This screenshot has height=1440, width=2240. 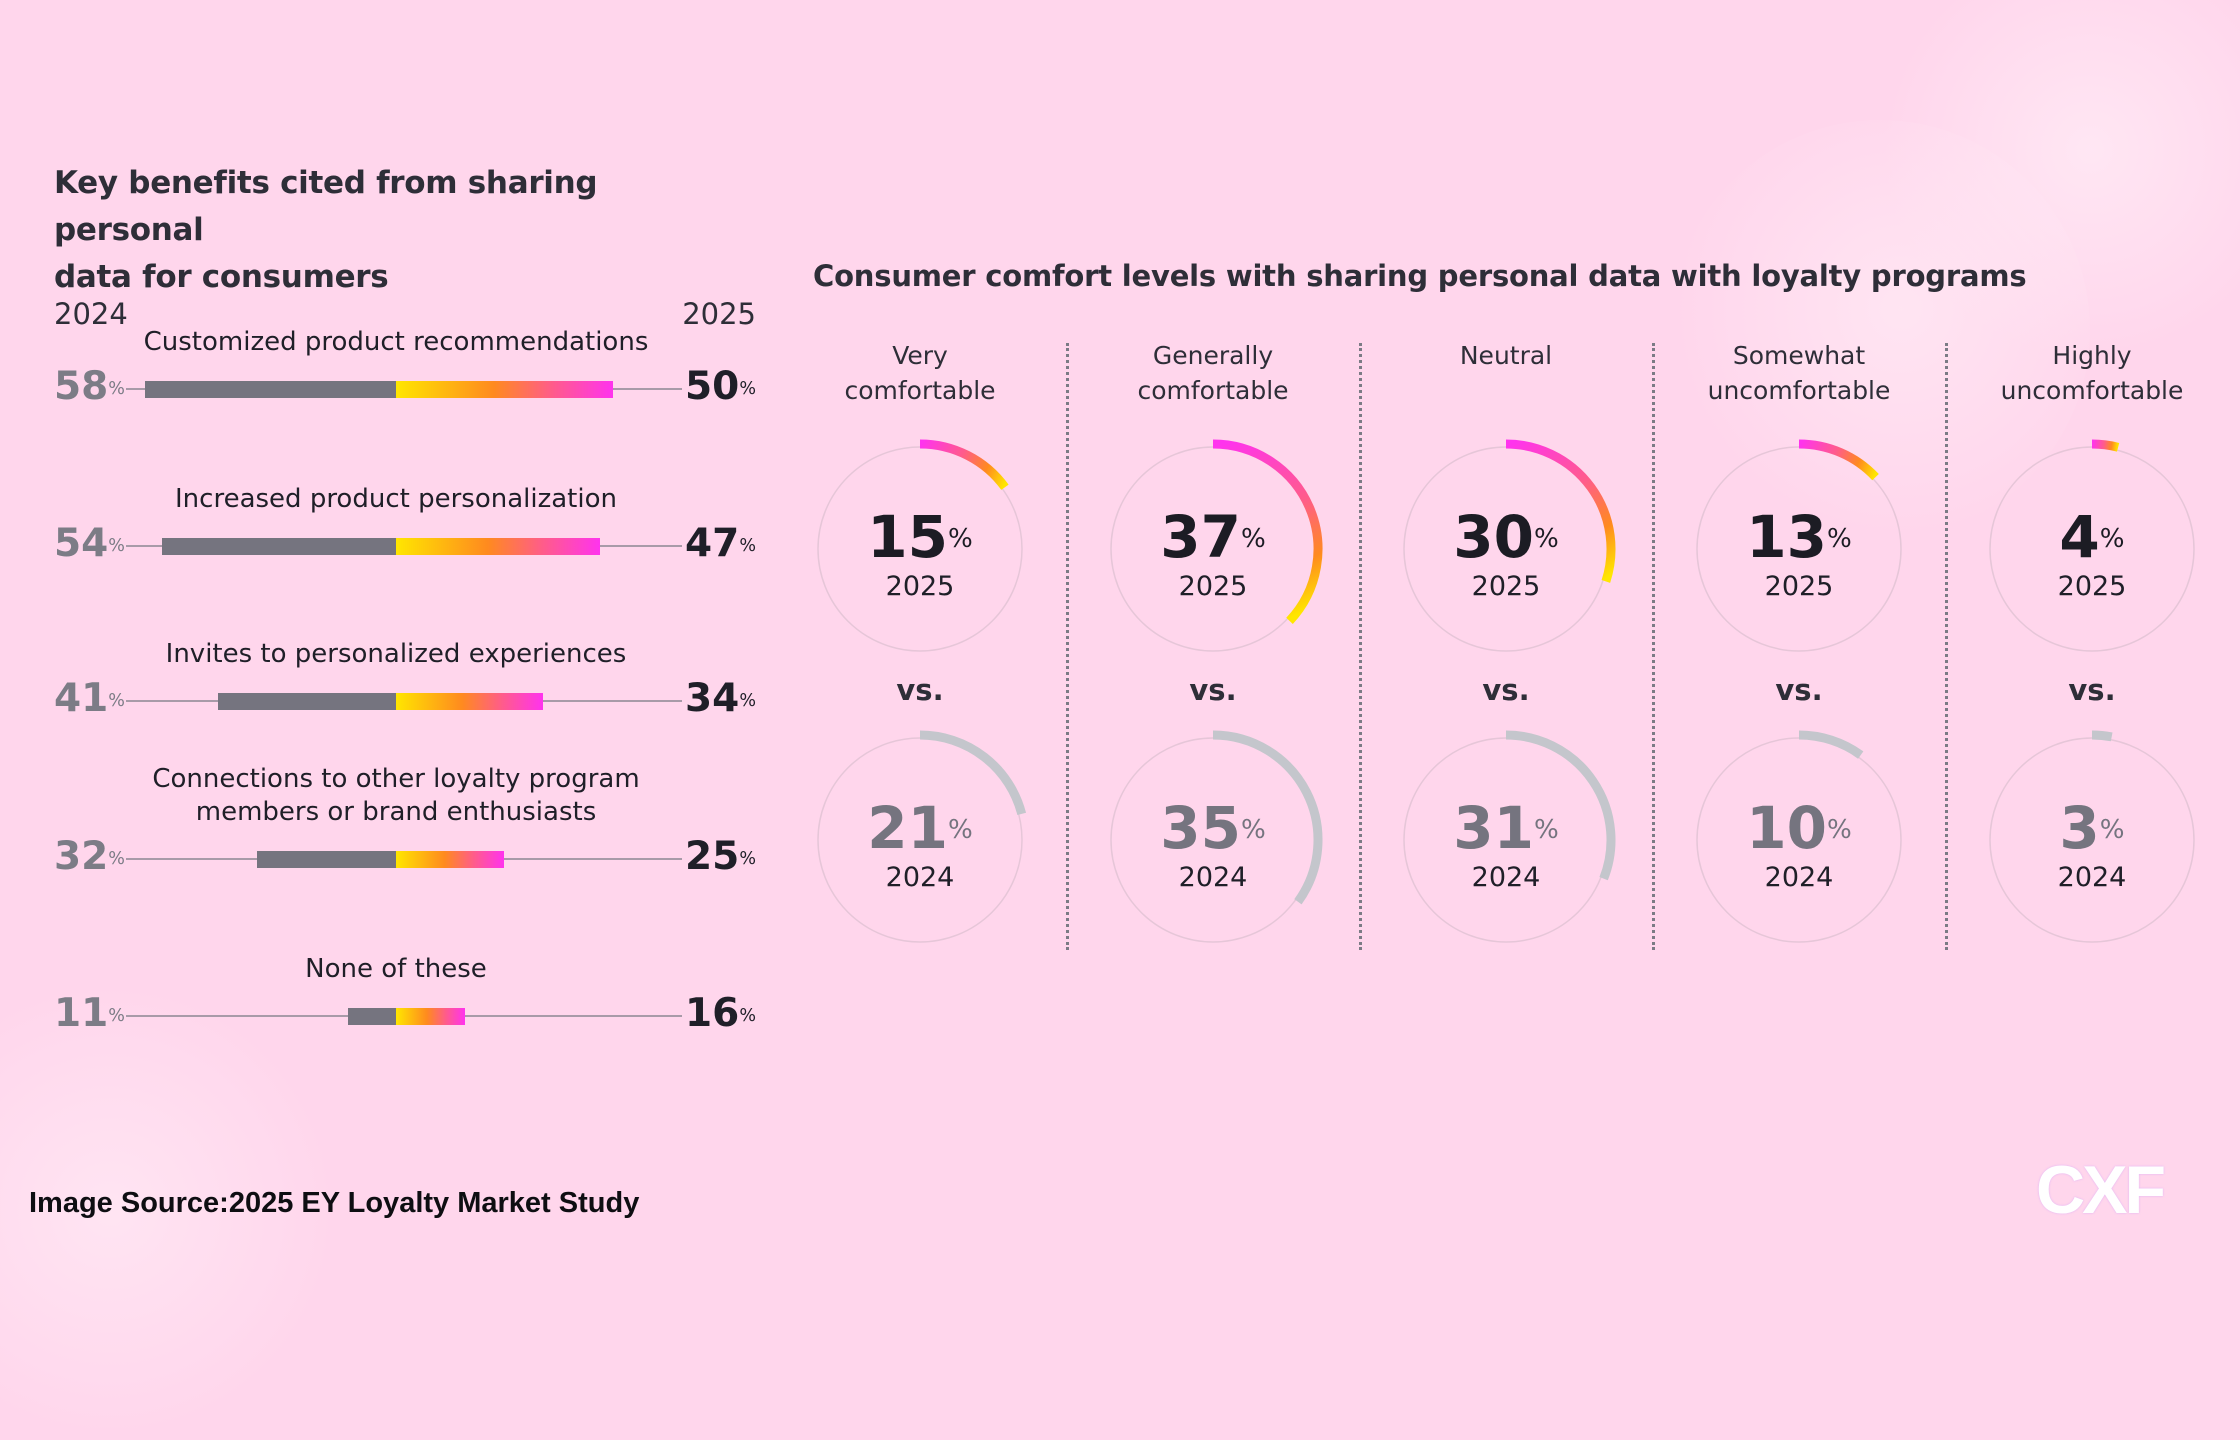 I want to click on gauge-value: 21%, so click(x=920, y=828).